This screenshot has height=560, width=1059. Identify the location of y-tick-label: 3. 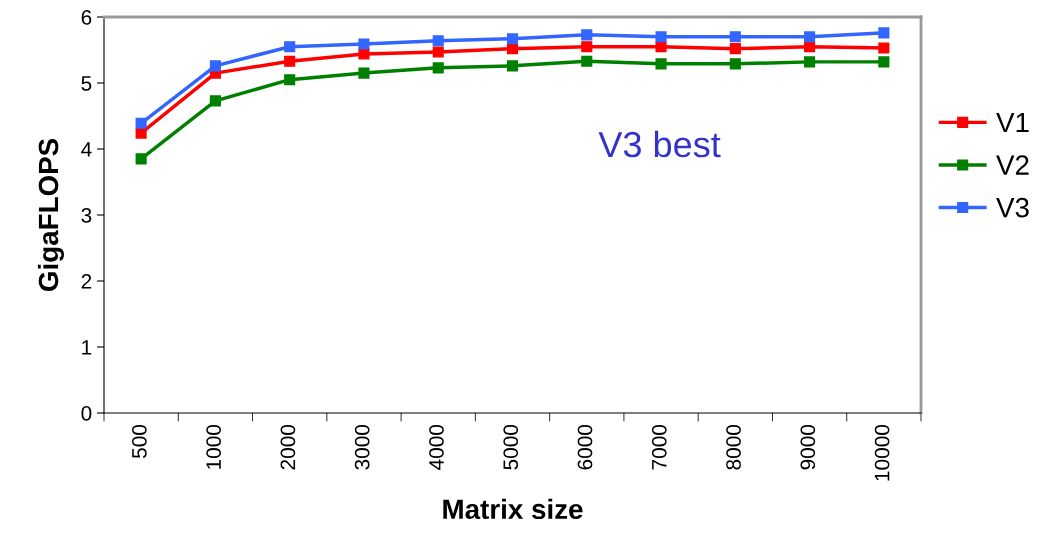
(86, 215).